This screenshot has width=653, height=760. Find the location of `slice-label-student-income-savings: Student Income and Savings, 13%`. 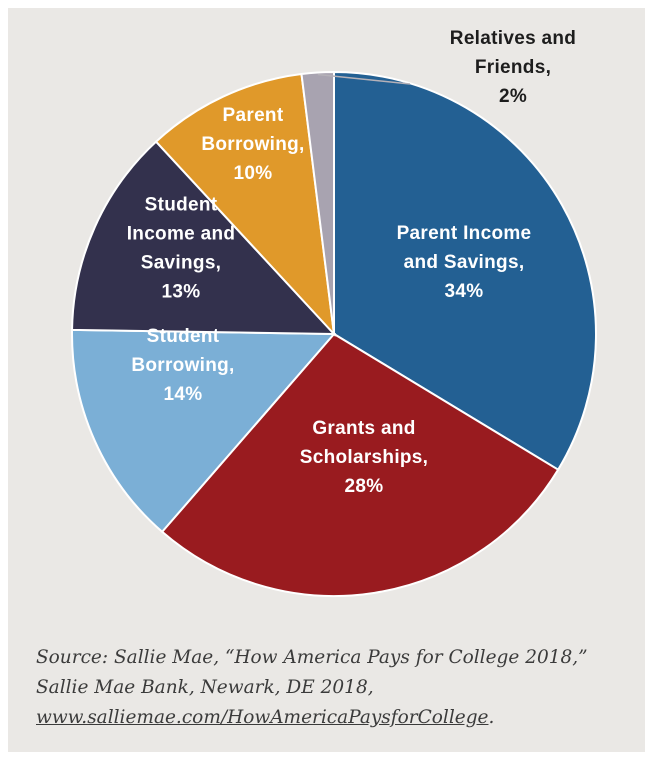

slice-label-student-income-savings: Student Income and Savings, 13% is located at coordinates (181, 249).